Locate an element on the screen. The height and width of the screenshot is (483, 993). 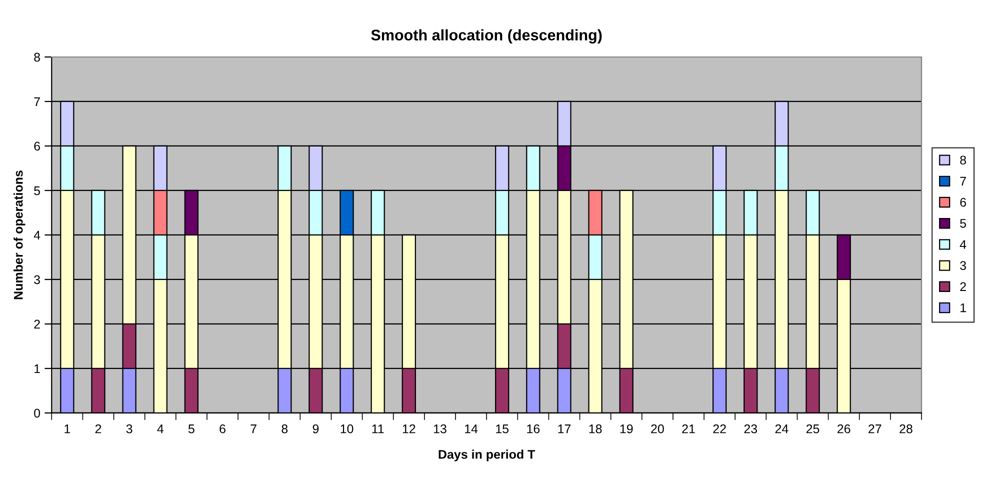
y-tick-label: 5 is located at coordinates (37, 191).